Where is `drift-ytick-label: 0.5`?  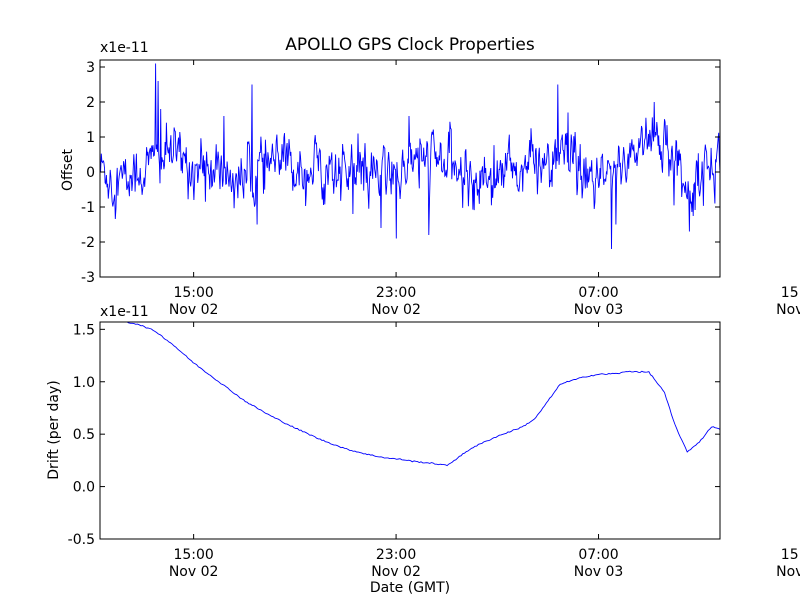
drift-ytick-label: 0.5 is located at coordinates (84, 435).